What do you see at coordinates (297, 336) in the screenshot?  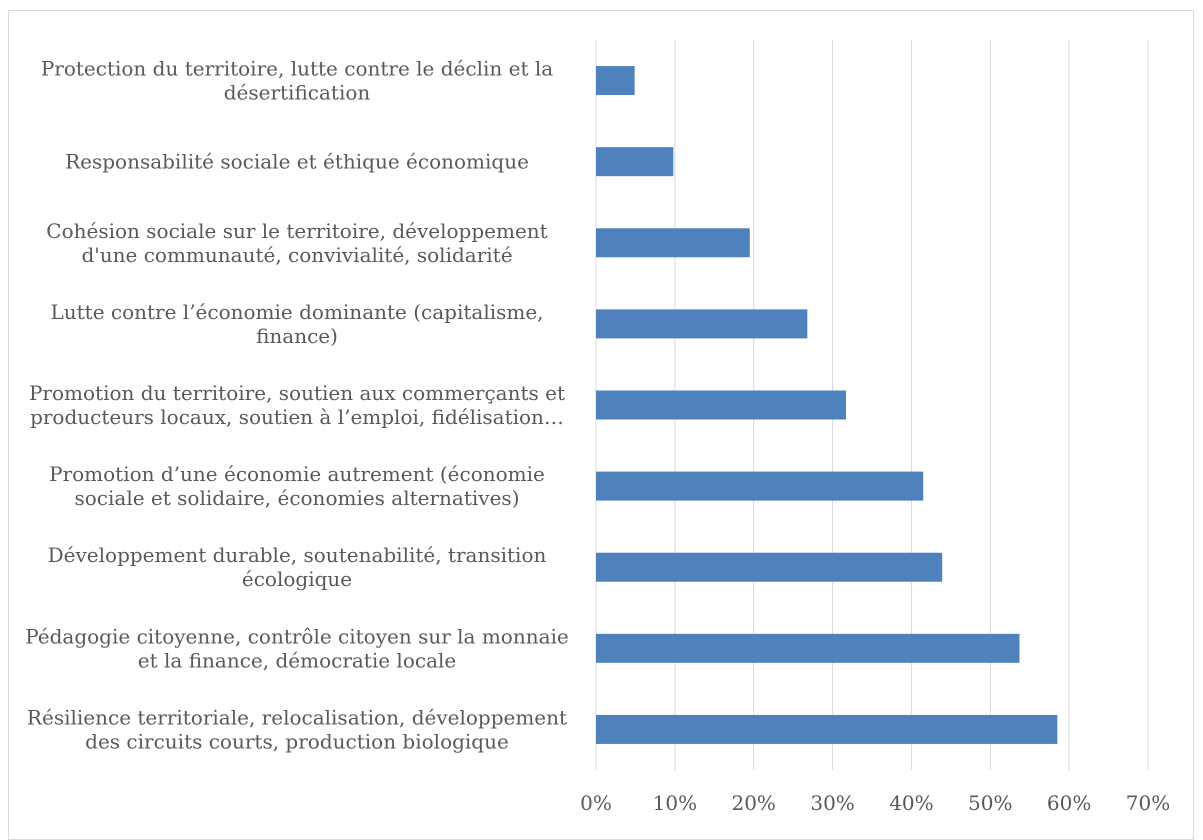 I see `category-label-line: finance)` at bounding box center [297, 336].